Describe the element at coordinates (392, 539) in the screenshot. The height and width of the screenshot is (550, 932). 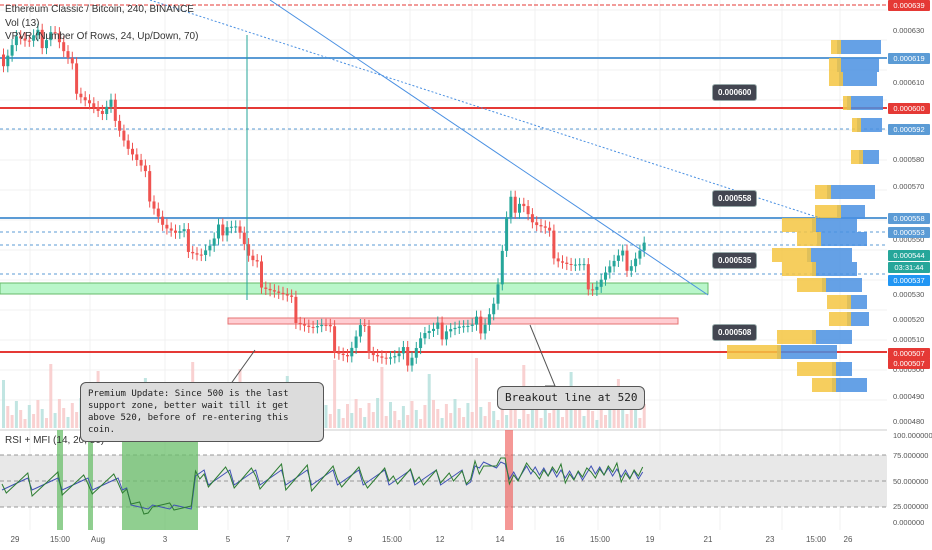
I see `time-tick-label: 15:00` at that location.